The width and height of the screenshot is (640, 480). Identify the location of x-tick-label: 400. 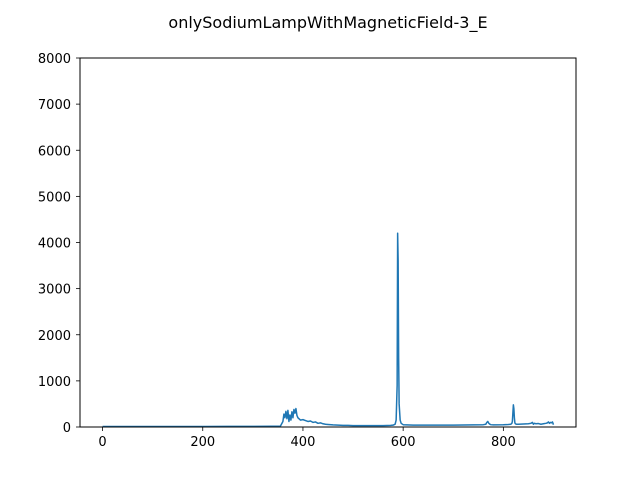
(303, 442).